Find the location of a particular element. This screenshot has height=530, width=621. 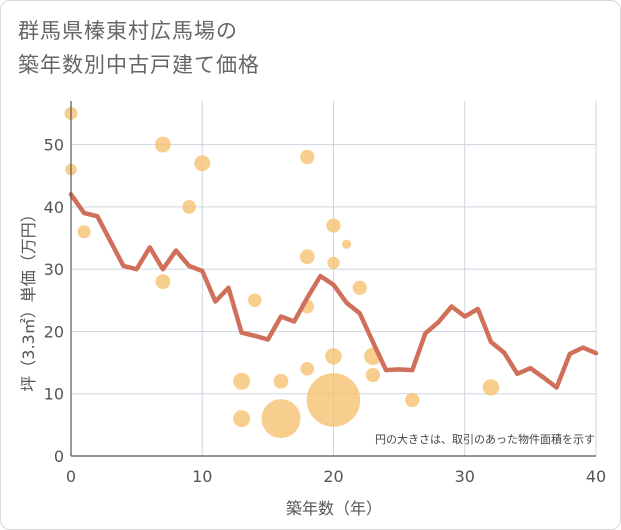

x-axis-label: 築年数（年） is located at coordinates (334, 508).